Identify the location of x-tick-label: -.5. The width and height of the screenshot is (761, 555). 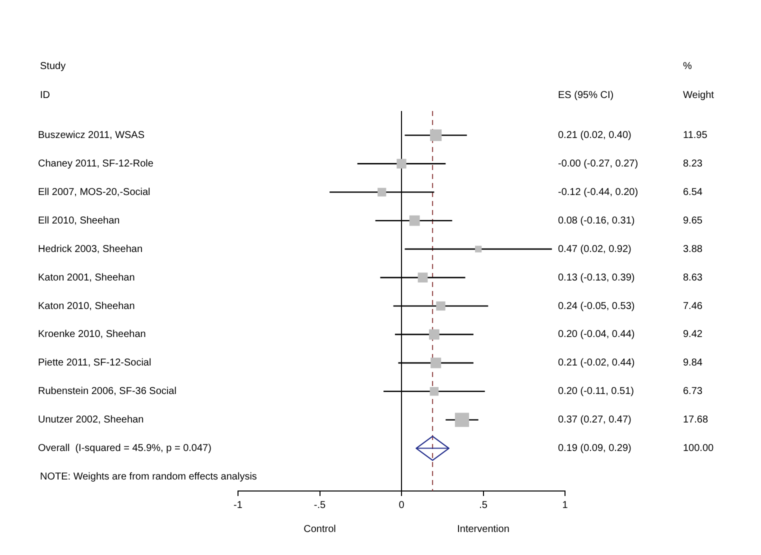
(320, 505).